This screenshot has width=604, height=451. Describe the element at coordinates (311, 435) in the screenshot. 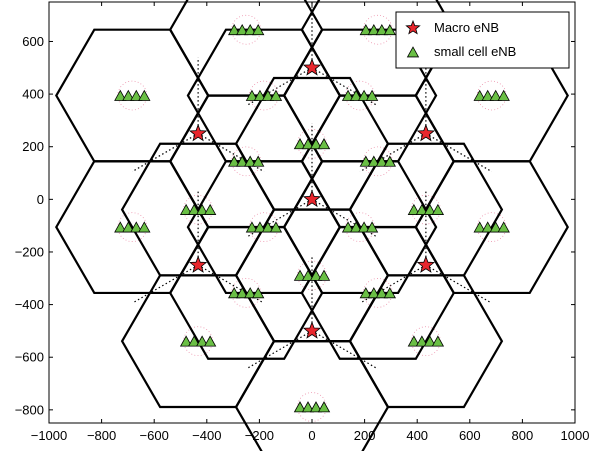

I see `x-tick-label: 0` at that location.